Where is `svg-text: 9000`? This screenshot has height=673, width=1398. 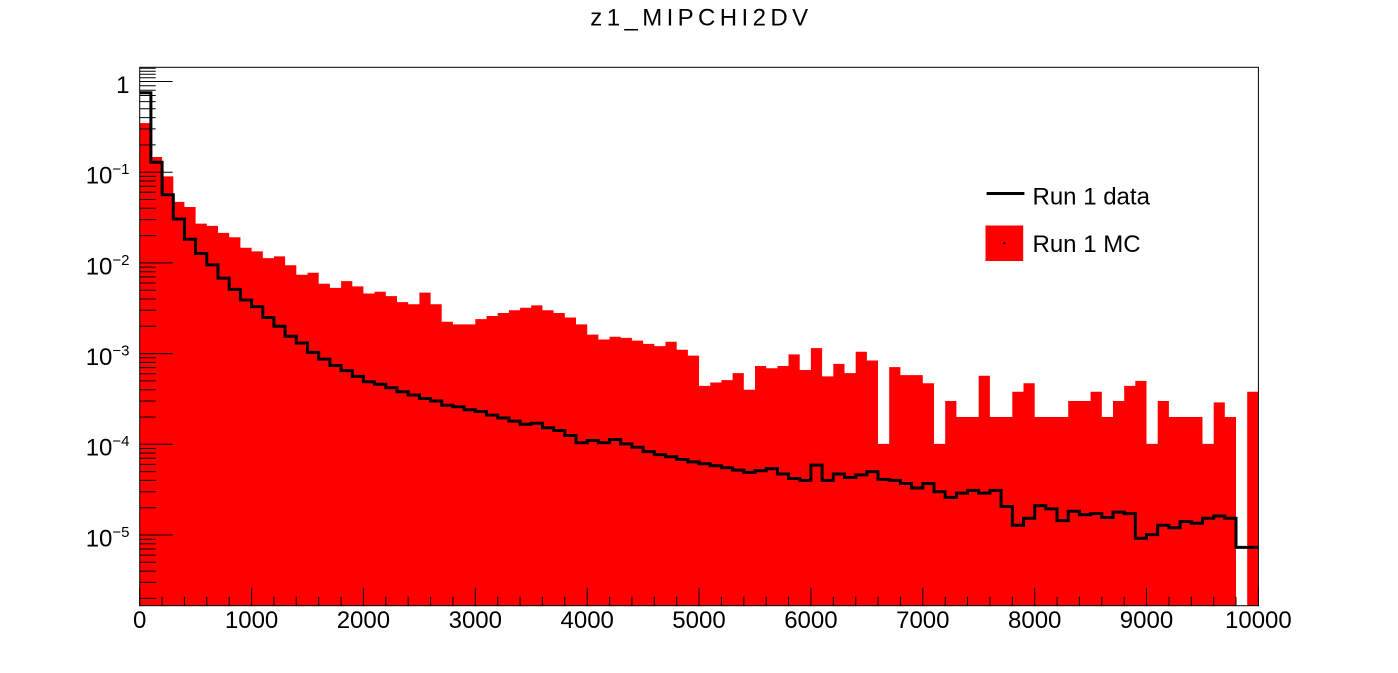 svg-text: 9000 is located at coordinates (1146, 620).